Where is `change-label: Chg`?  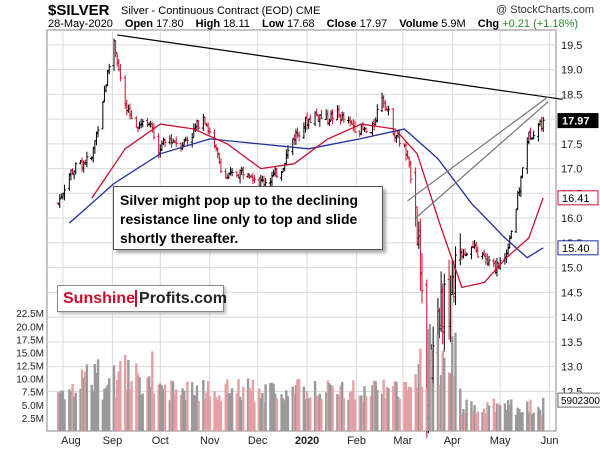 change-label: Chg is located at coordinates (488, 24).